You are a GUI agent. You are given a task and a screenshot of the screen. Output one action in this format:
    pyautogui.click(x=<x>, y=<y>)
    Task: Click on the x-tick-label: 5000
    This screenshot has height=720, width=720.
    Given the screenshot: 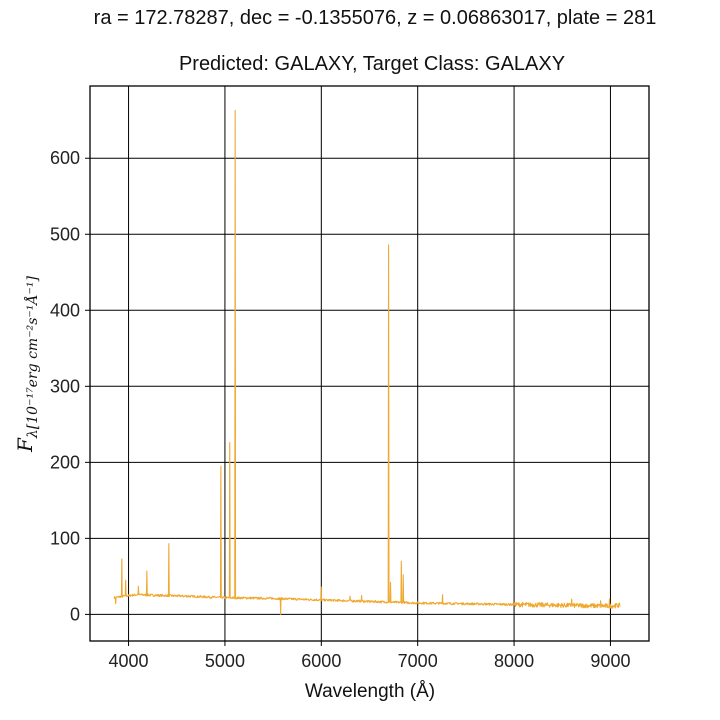 What is the action you would take?
    pyautogui.click(x=225, y=661)
    